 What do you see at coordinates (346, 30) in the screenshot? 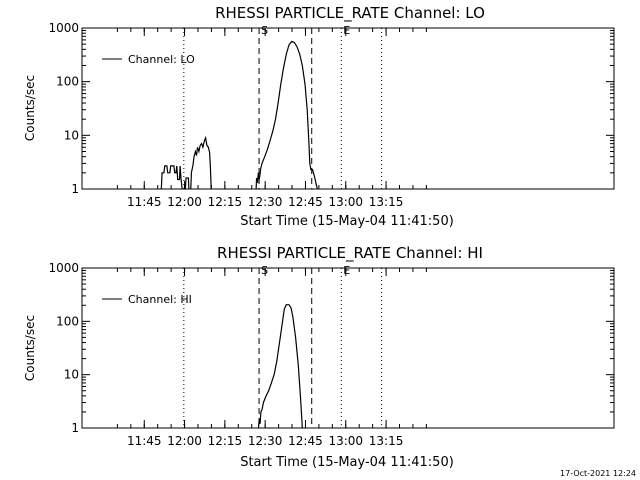
I see `lo-marker-label: E` at bounding box center [346, 30].